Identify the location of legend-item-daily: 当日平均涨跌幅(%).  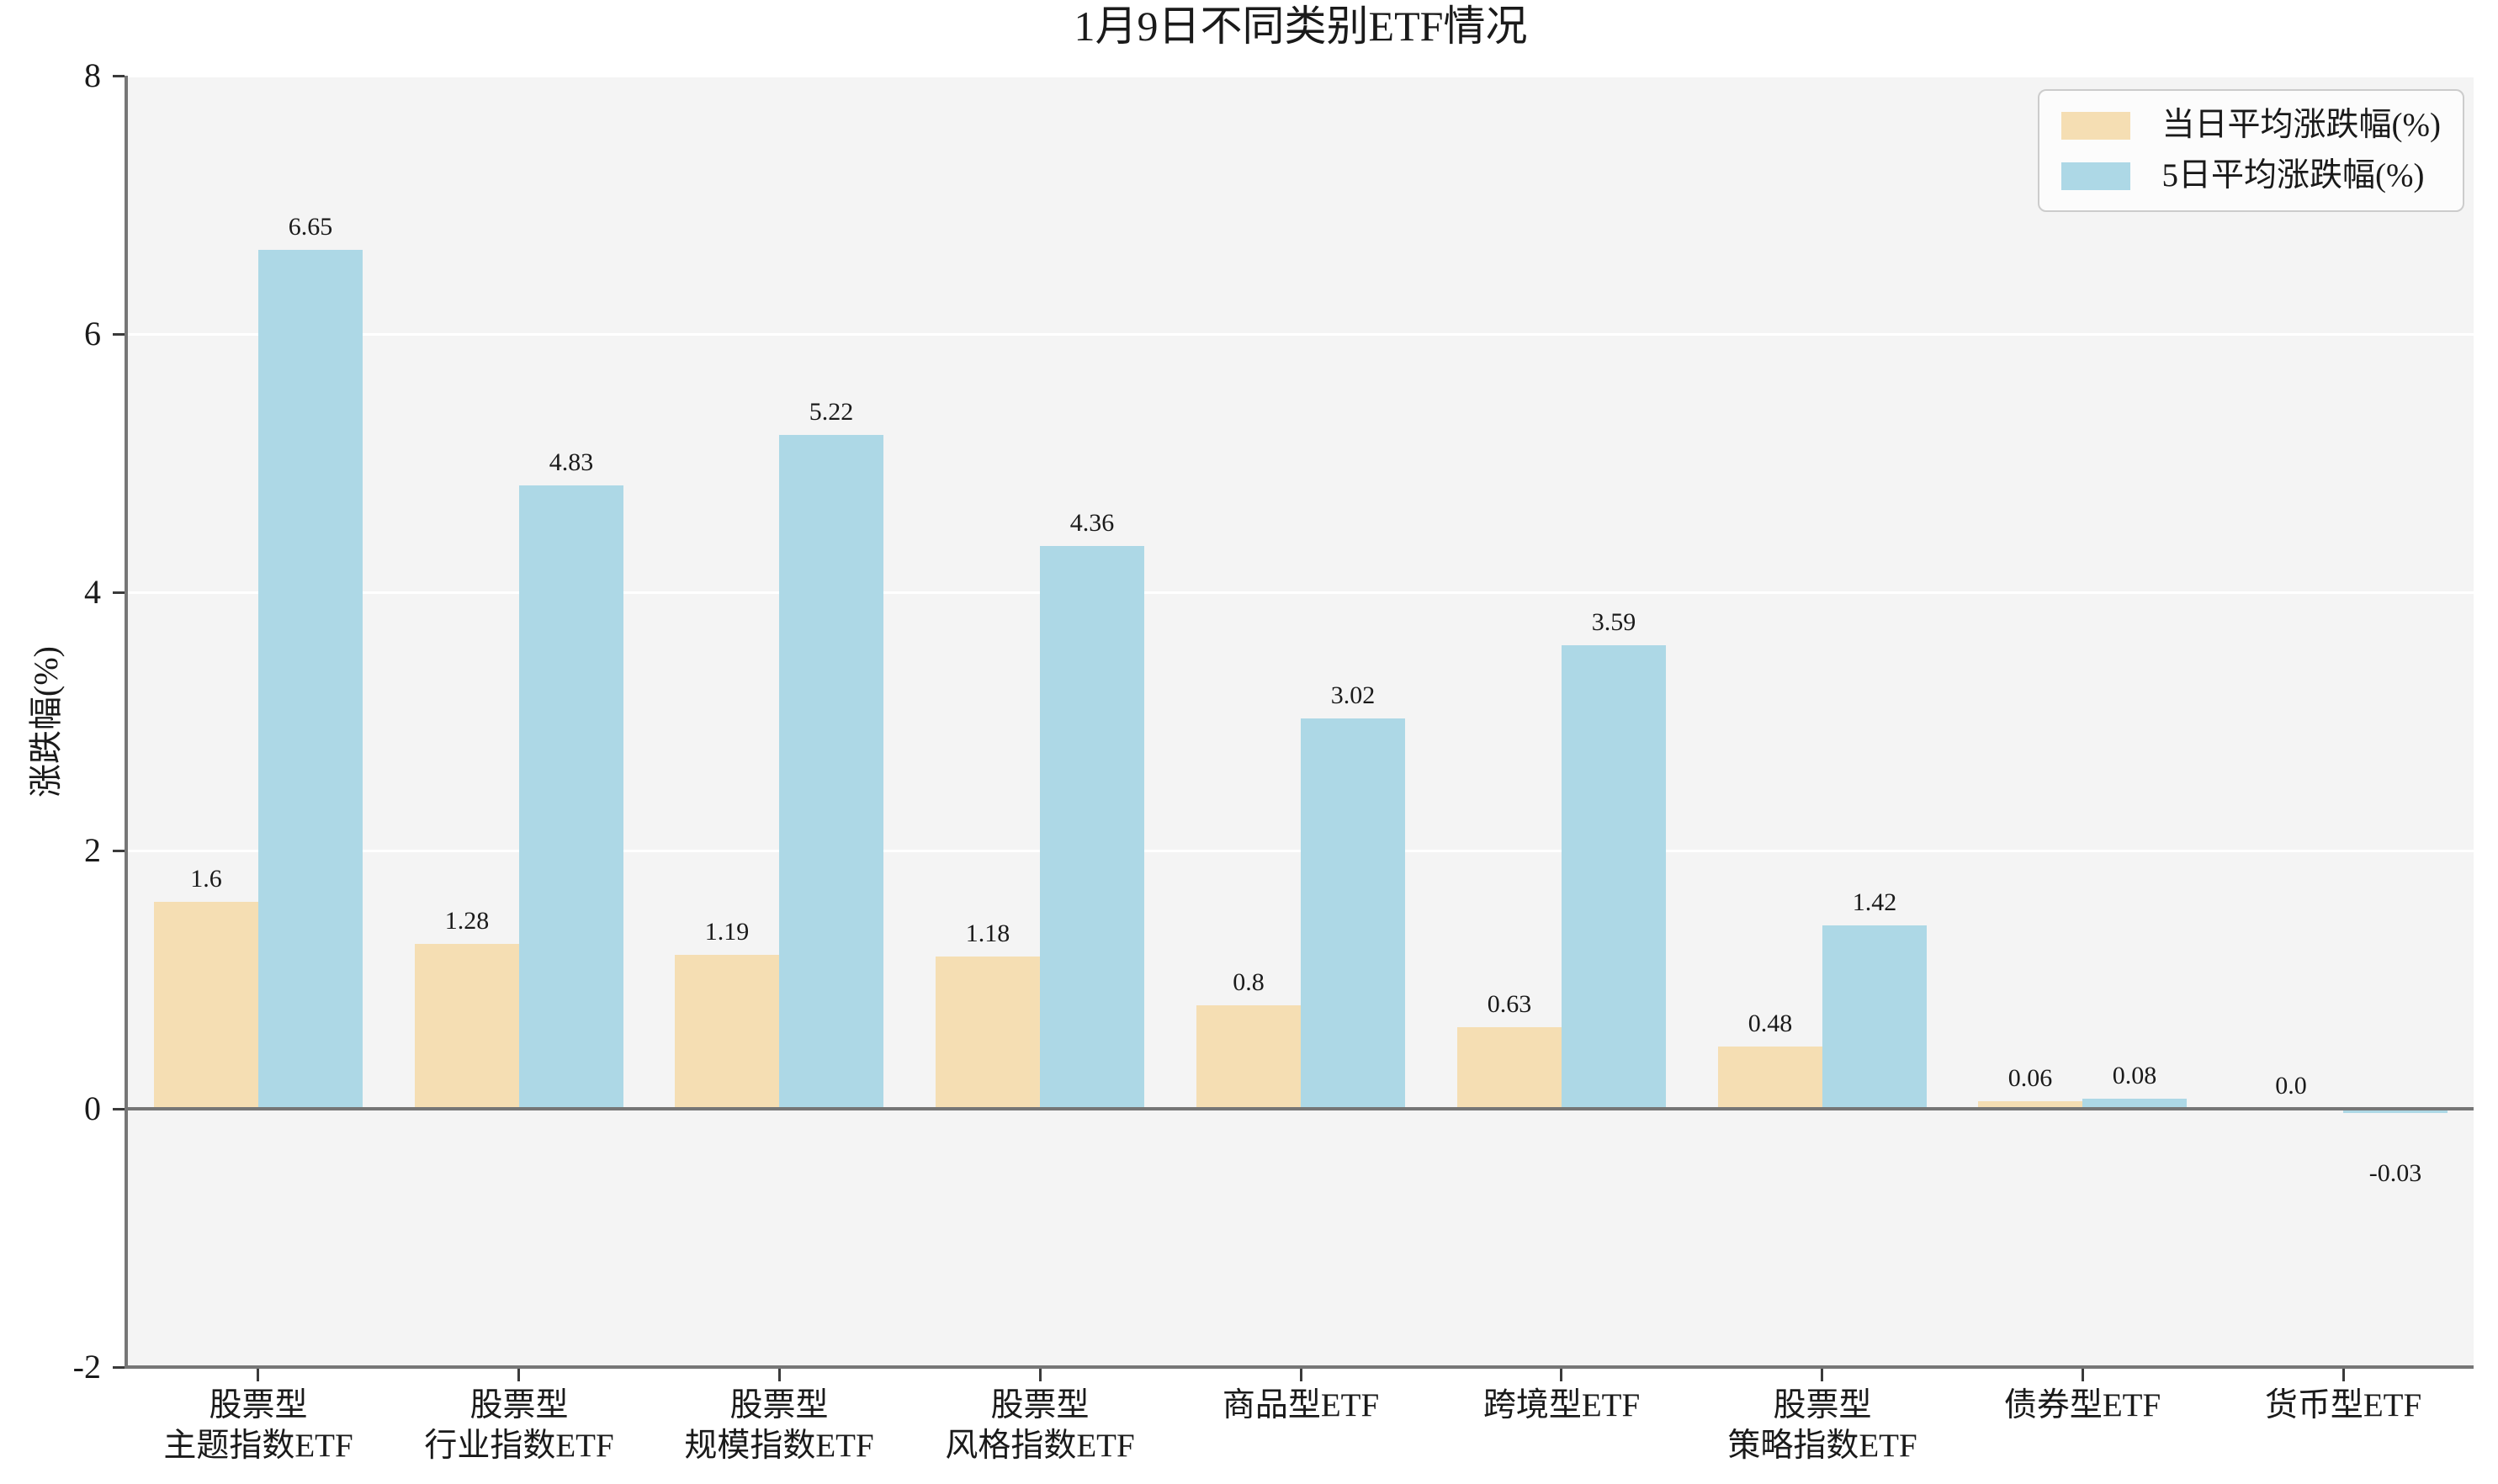
(2250, 125).